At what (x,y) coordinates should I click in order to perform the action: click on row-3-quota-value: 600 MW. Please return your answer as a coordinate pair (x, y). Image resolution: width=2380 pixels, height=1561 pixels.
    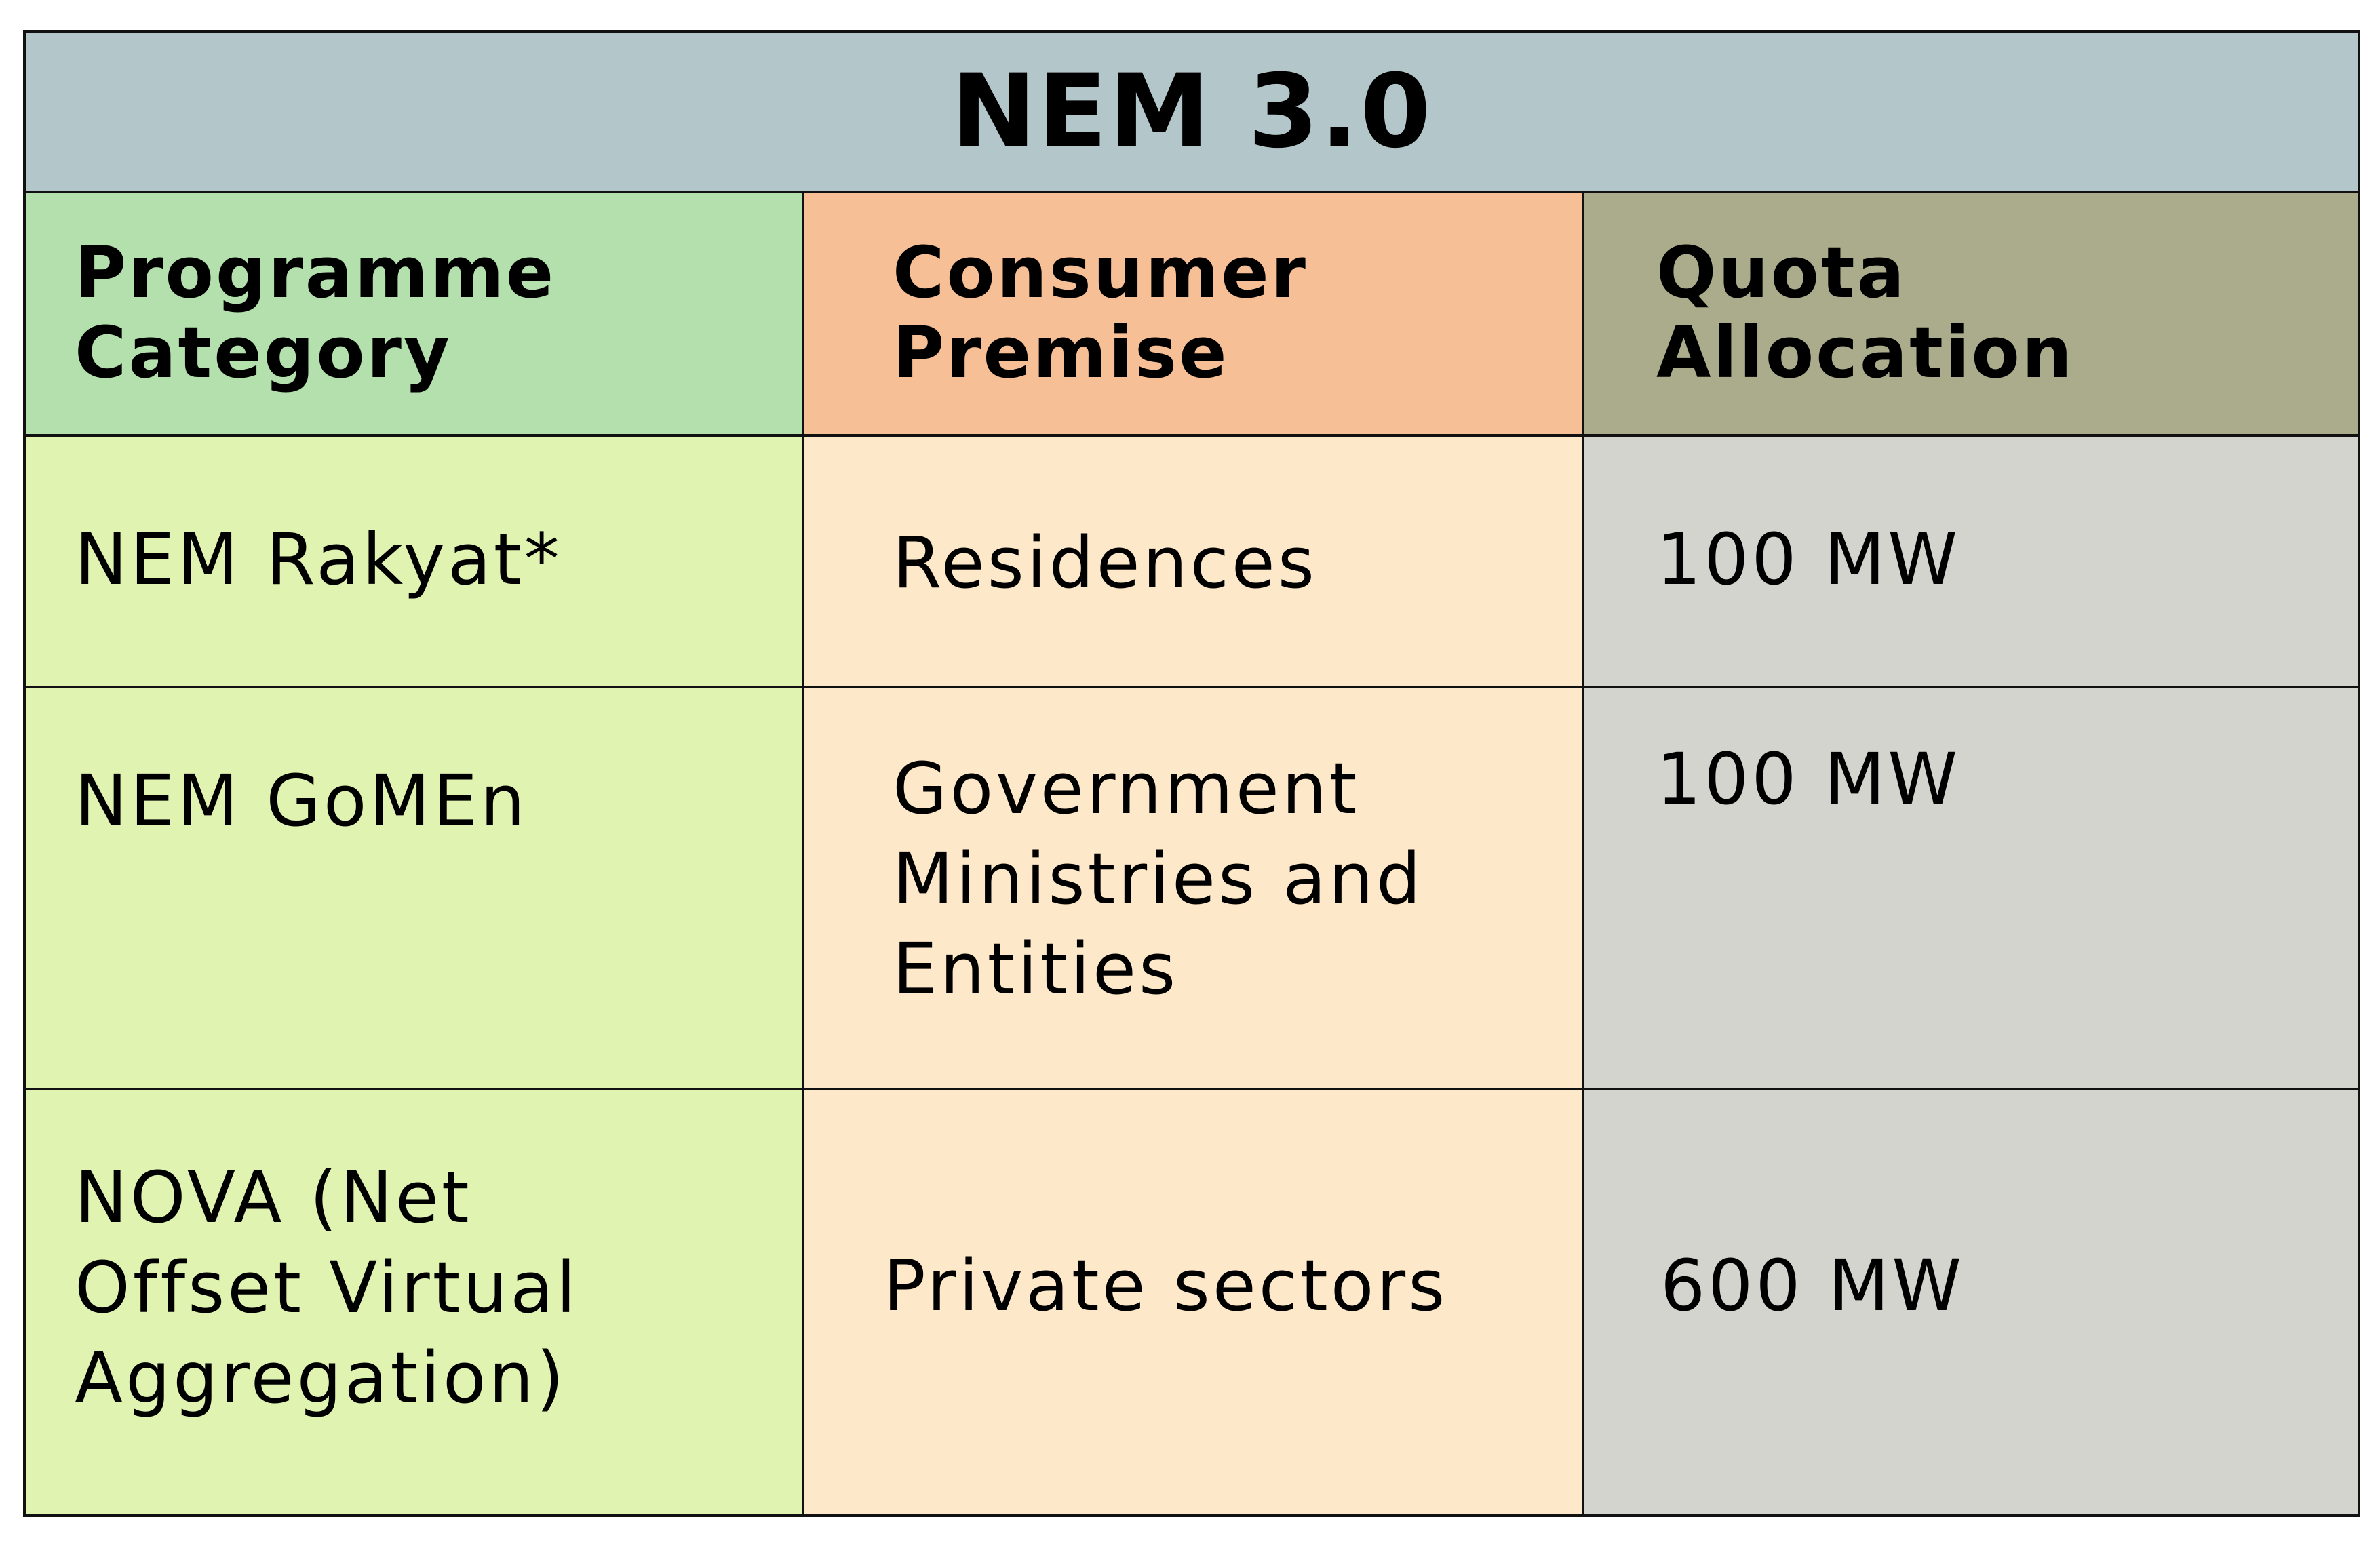
    Looking at the image, I should click on (1812, 1285).